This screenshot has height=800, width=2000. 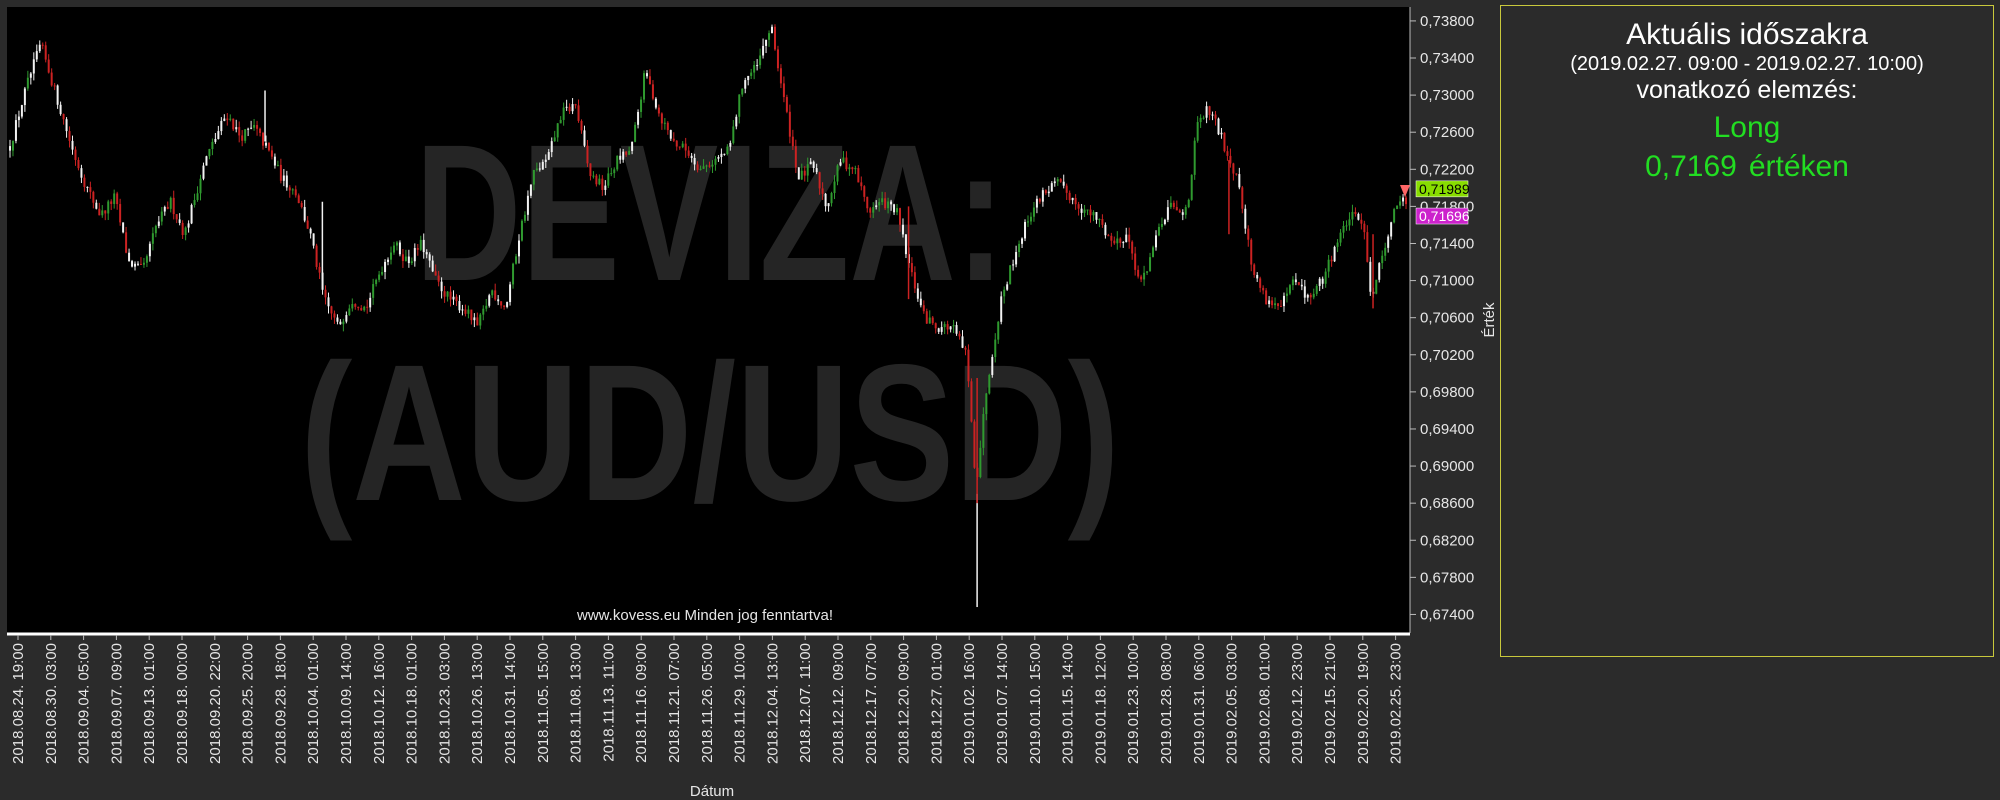 I want to click on y-tick-label: 0,68200, so click(x=1447, y=540).